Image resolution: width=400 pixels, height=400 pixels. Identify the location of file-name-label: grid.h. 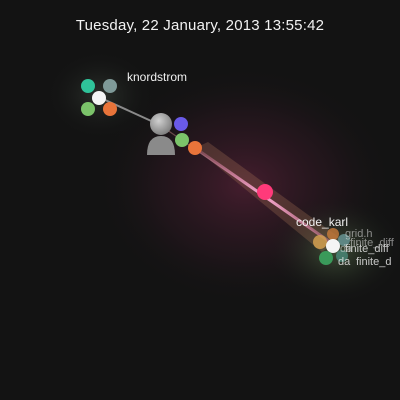
(359, 234).